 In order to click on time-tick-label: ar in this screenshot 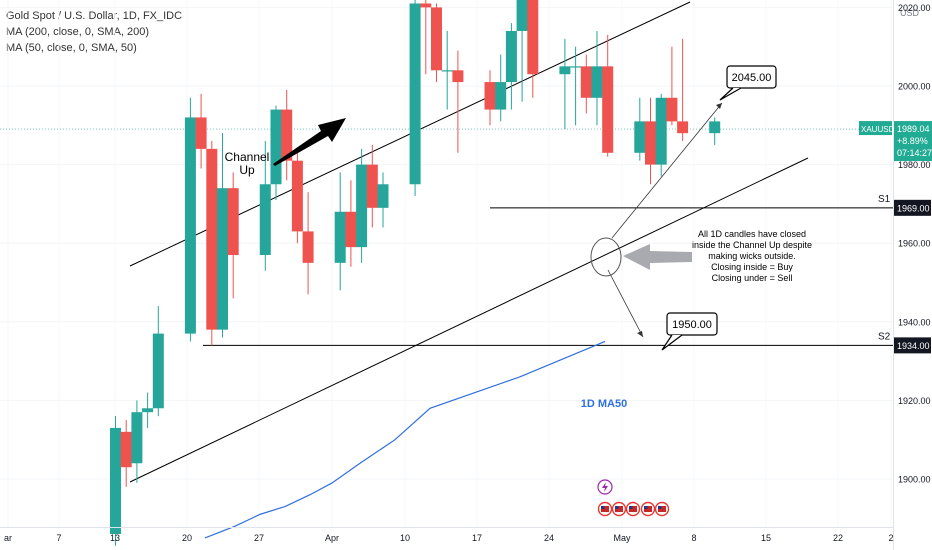, I will do `click(8, 538)`.